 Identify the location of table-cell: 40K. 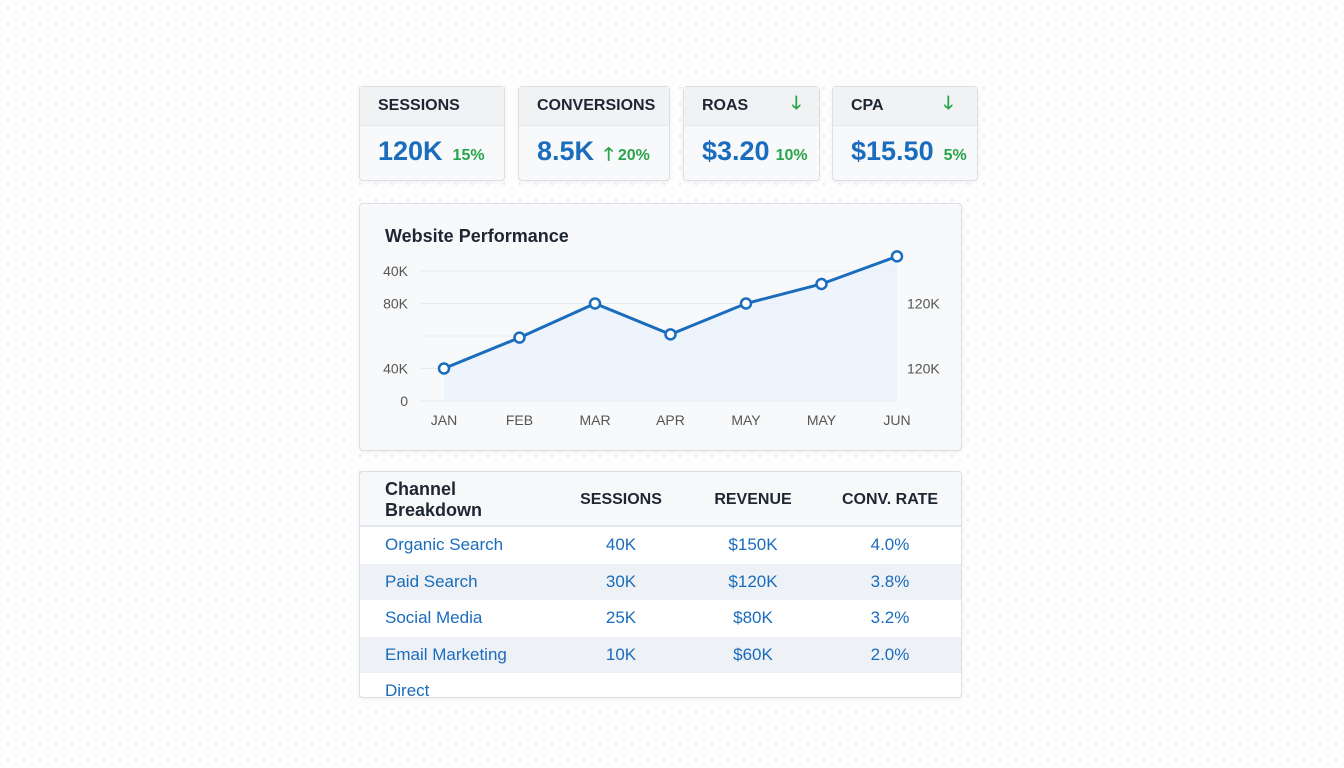
(621, 545).